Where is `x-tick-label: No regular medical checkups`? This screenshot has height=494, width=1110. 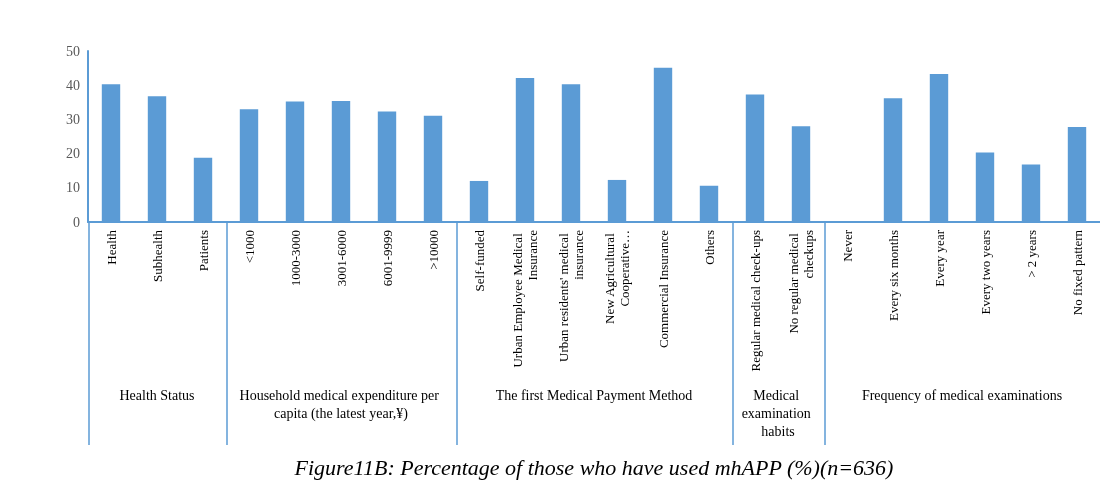 x-tick-label: No regular medical checkups is located at coordinates (801, 282).